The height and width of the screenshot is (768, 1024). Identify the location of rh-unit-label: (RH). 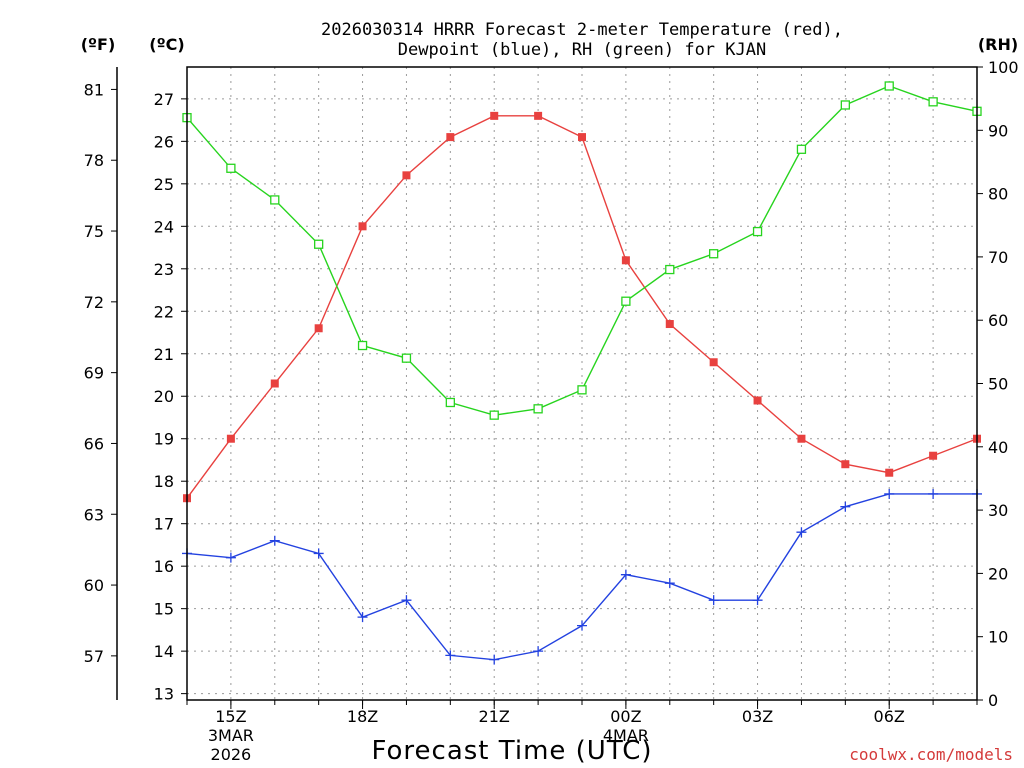
(998, 44).